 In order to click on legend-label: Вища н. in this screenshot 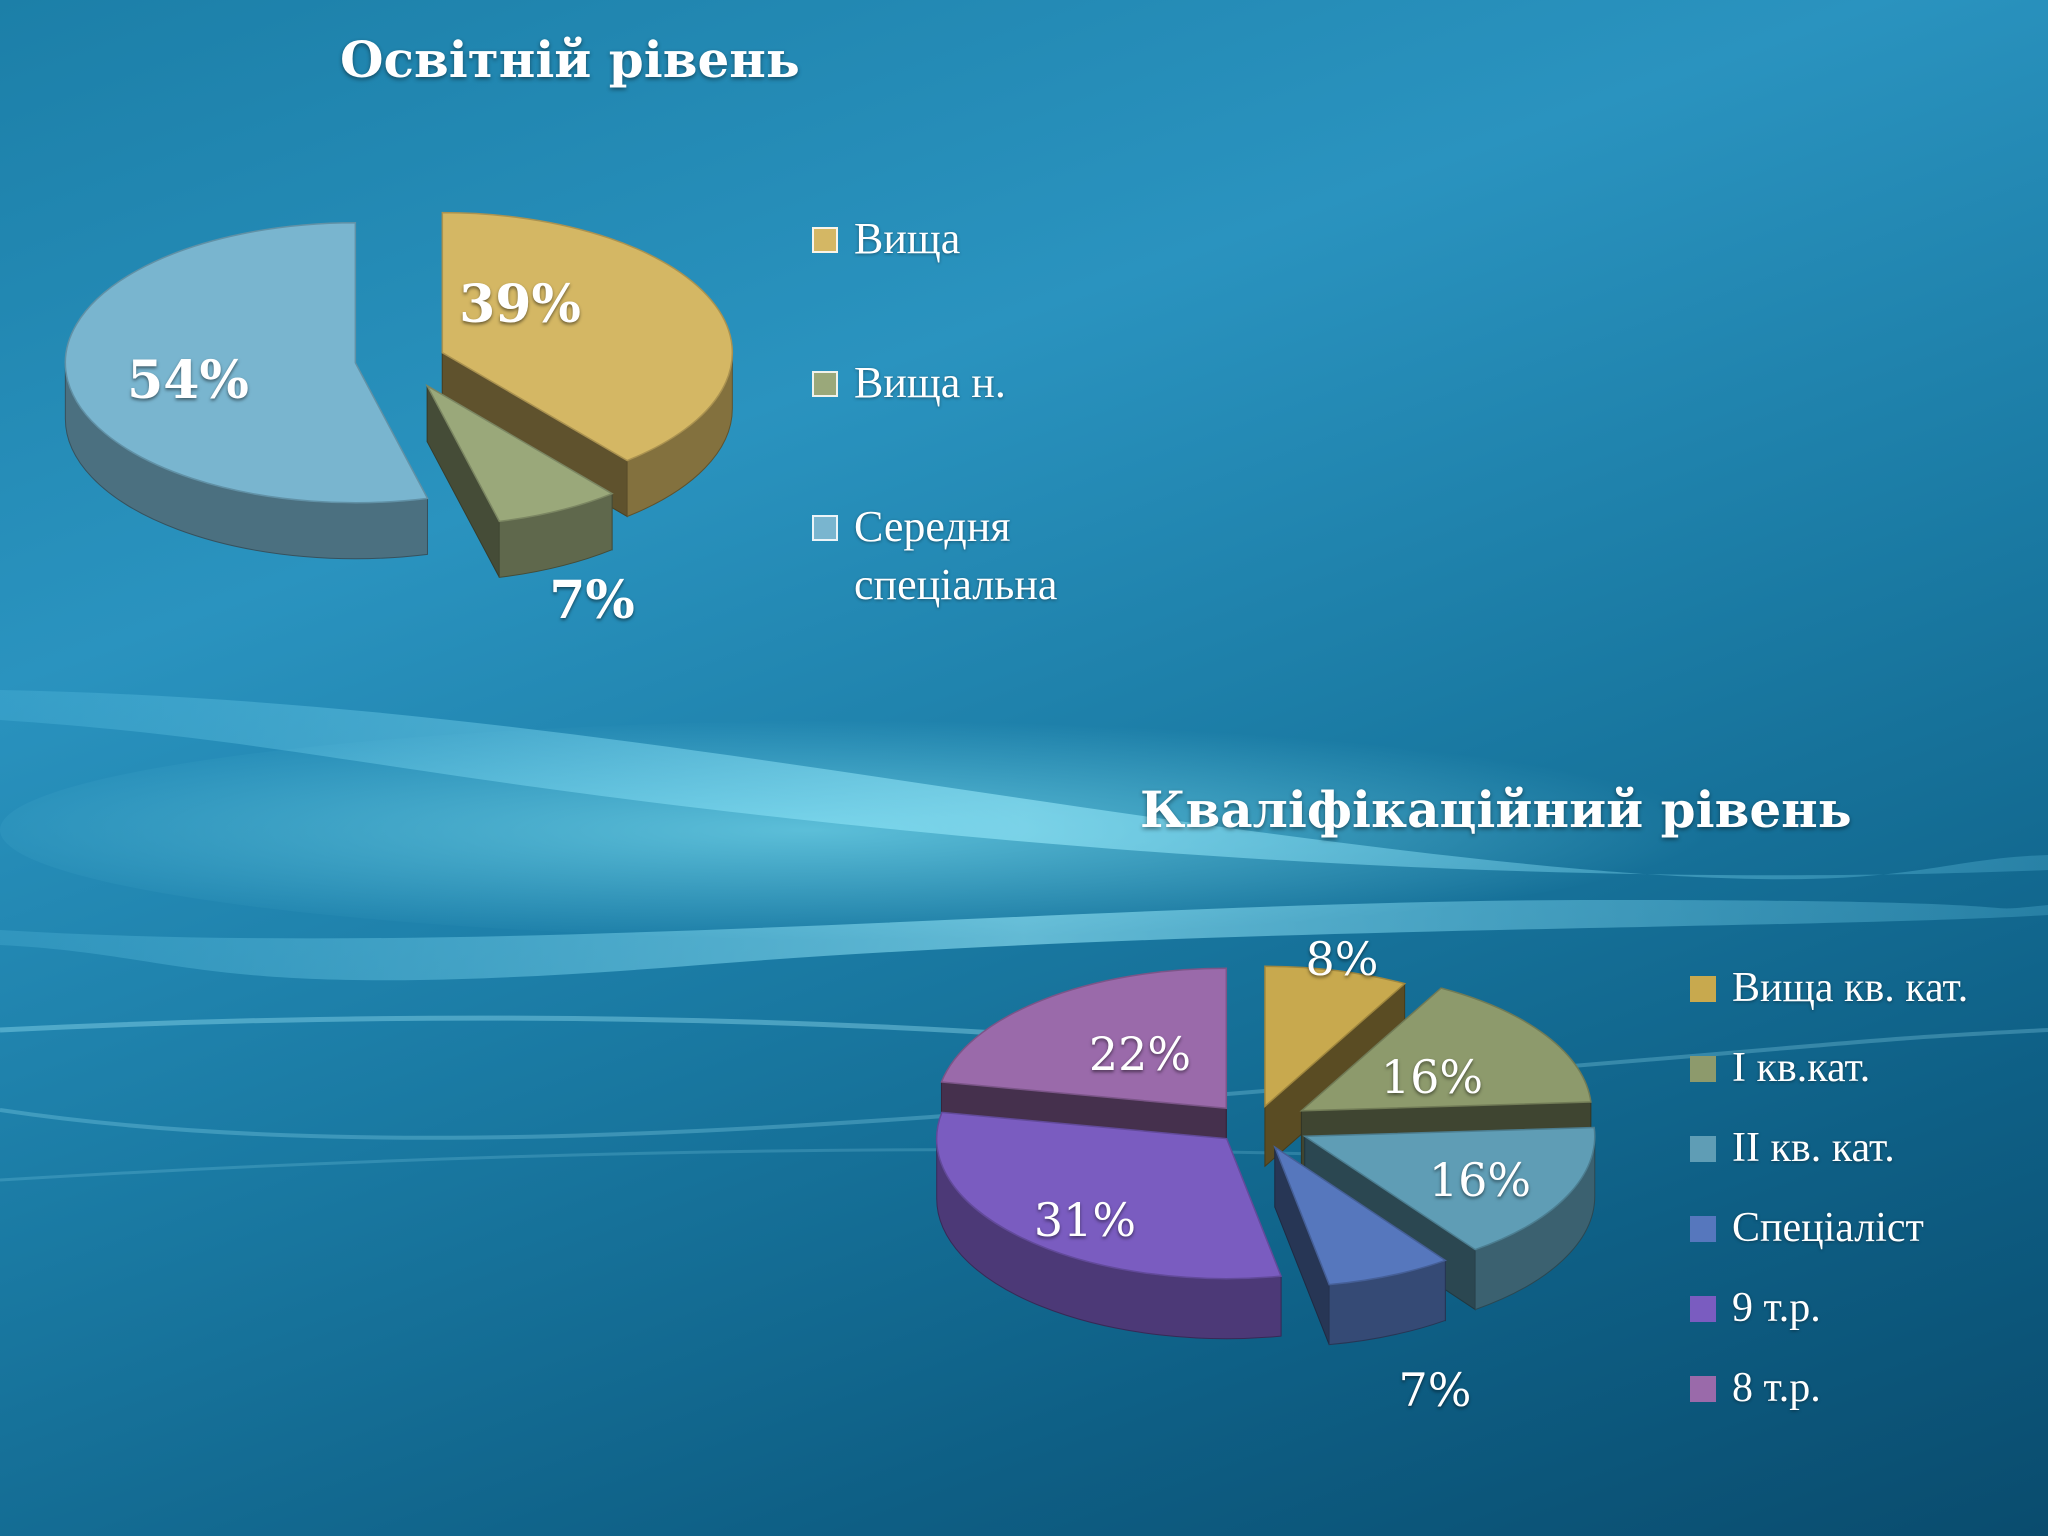, I will do `click(930, 382)`.